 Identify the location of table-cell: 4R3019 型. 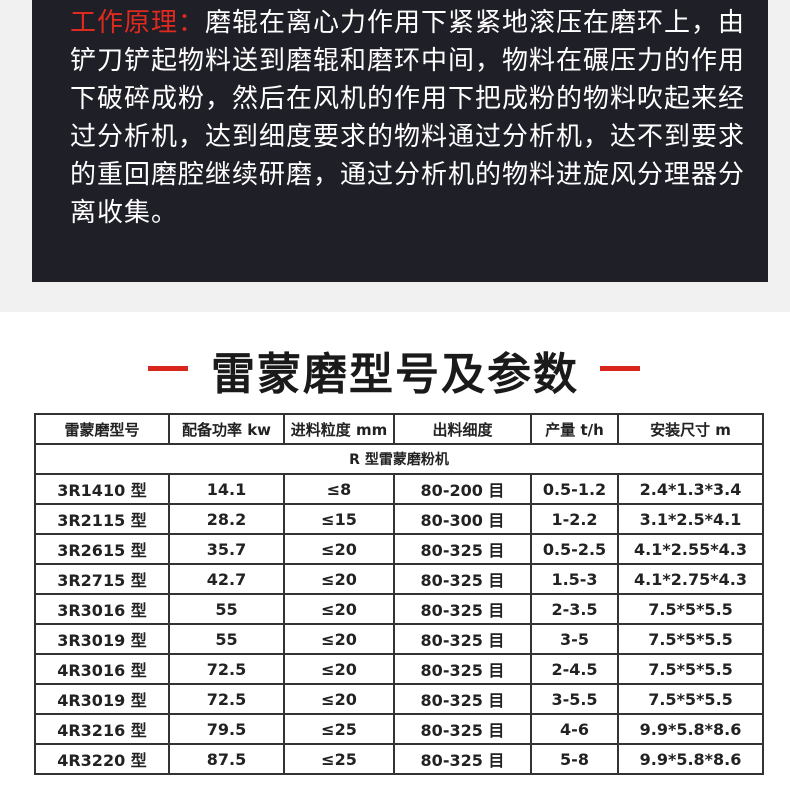
(102, 699).